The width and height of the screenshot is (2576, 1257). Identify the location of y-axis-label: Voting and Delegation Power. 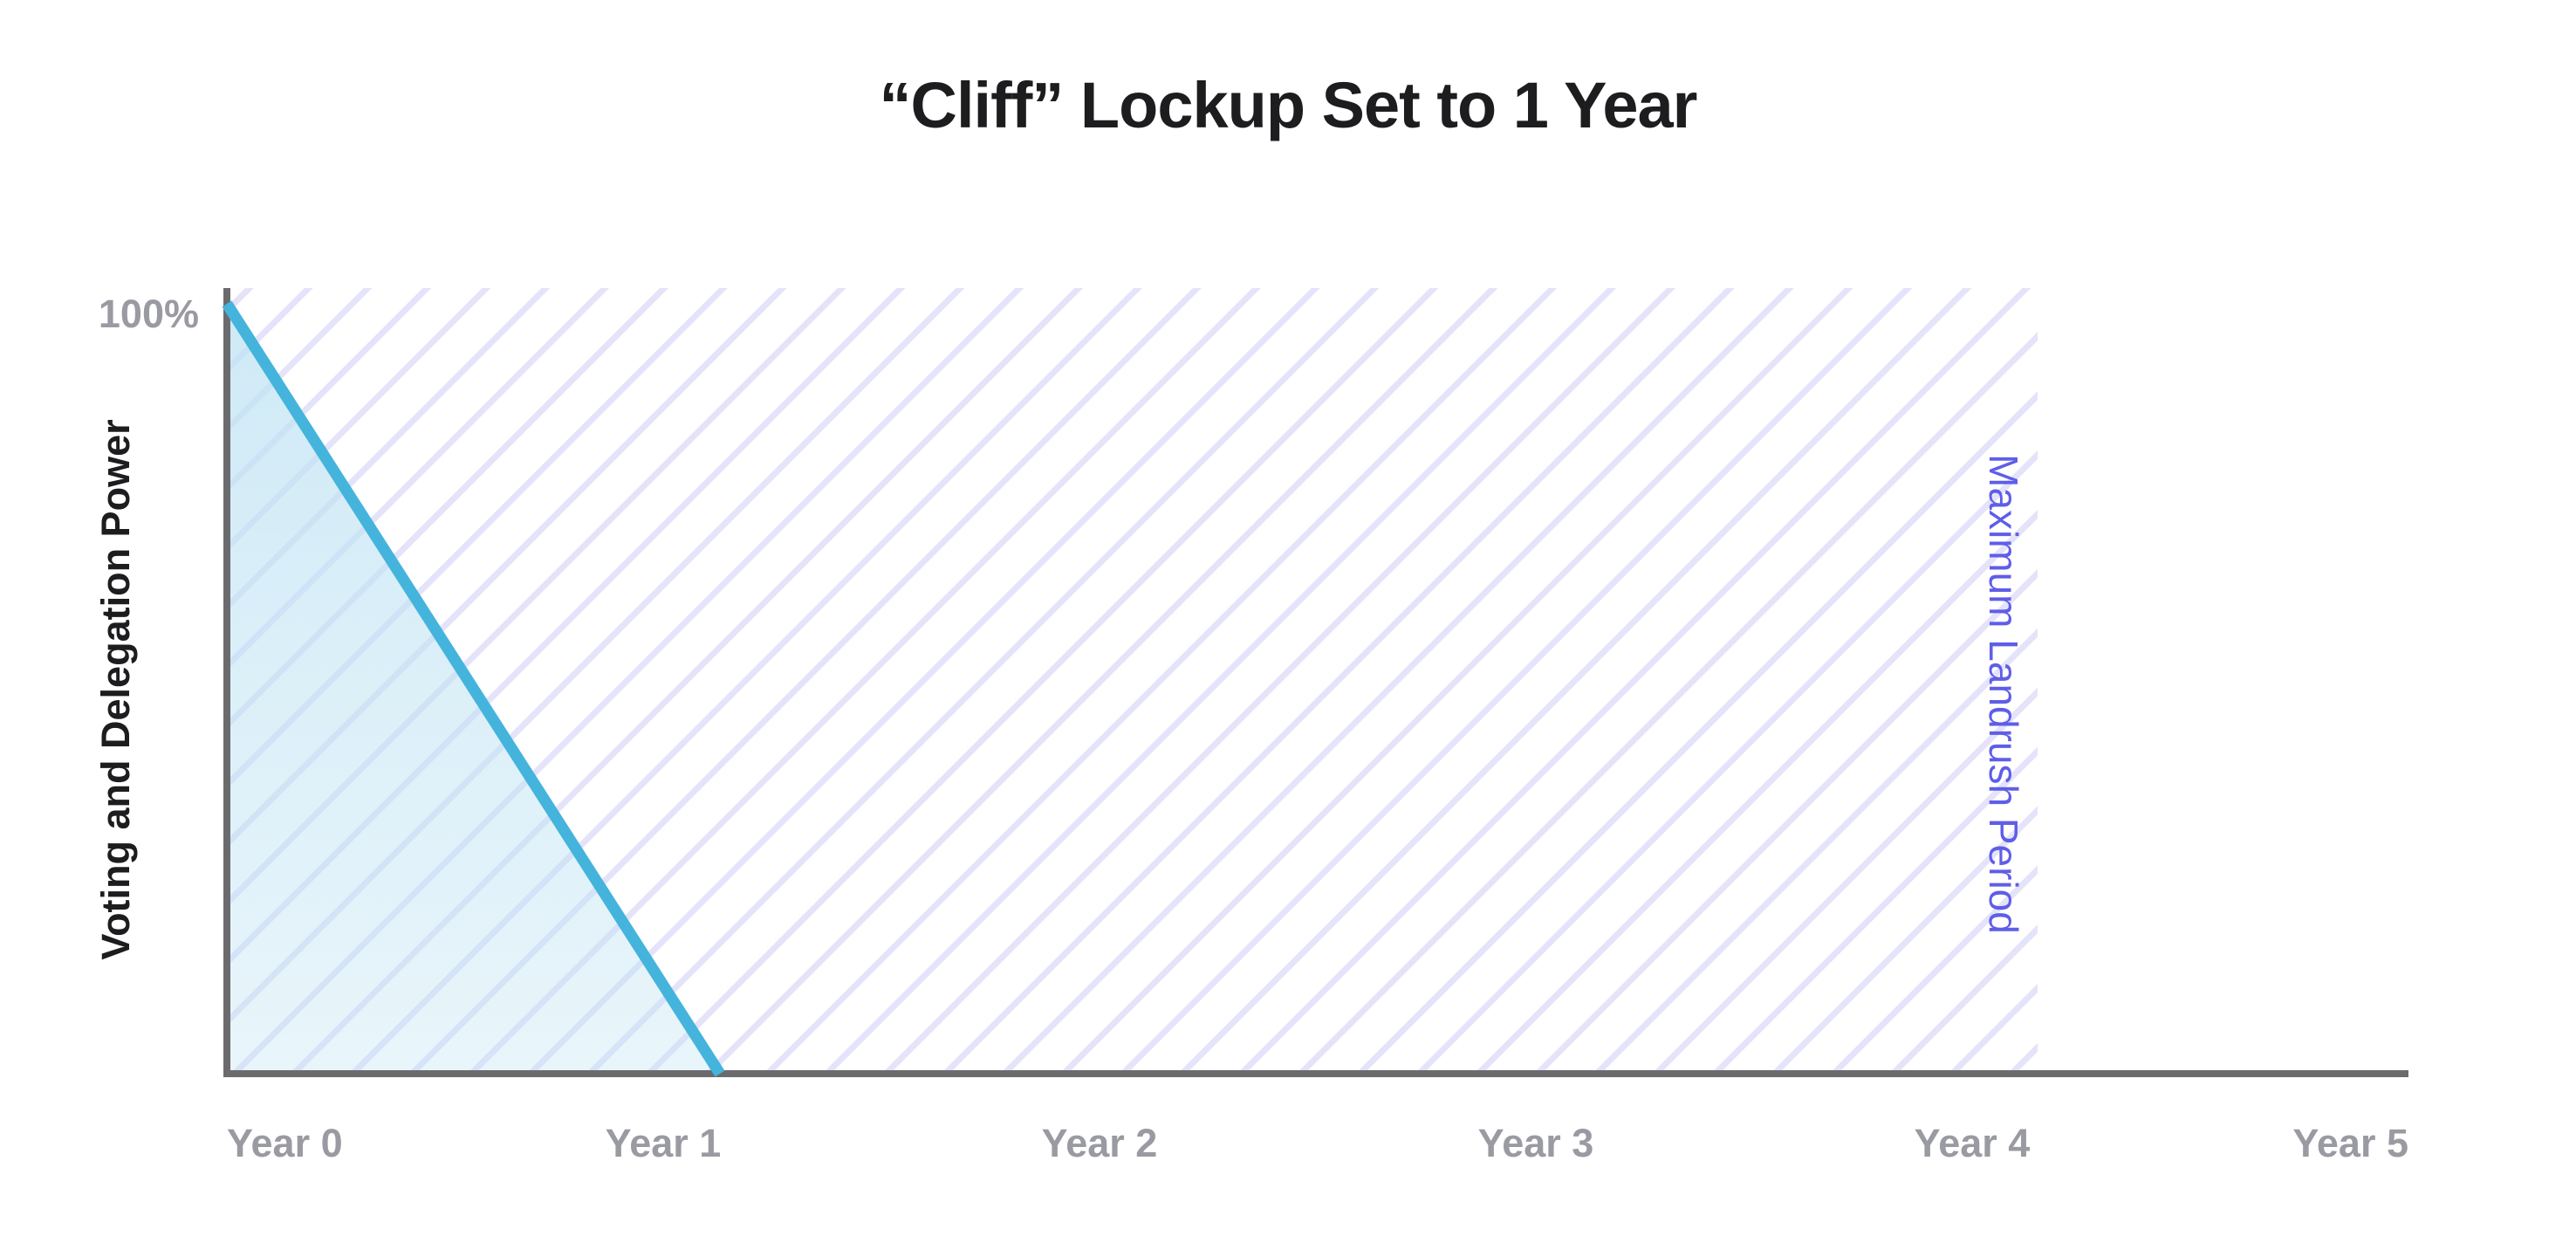
(116, 689).